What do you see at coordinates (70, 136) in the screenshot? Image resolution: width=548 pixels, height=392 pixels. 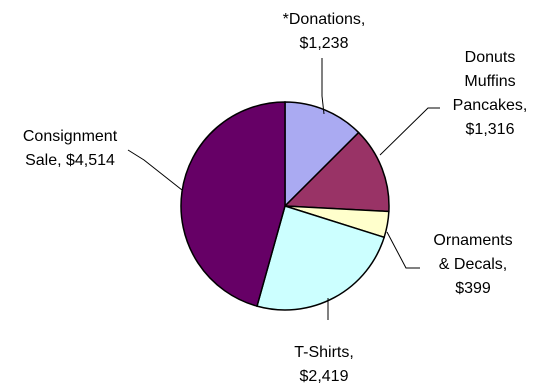 I see `slice-label-line: Consignment` at bounding box center [70, 136].